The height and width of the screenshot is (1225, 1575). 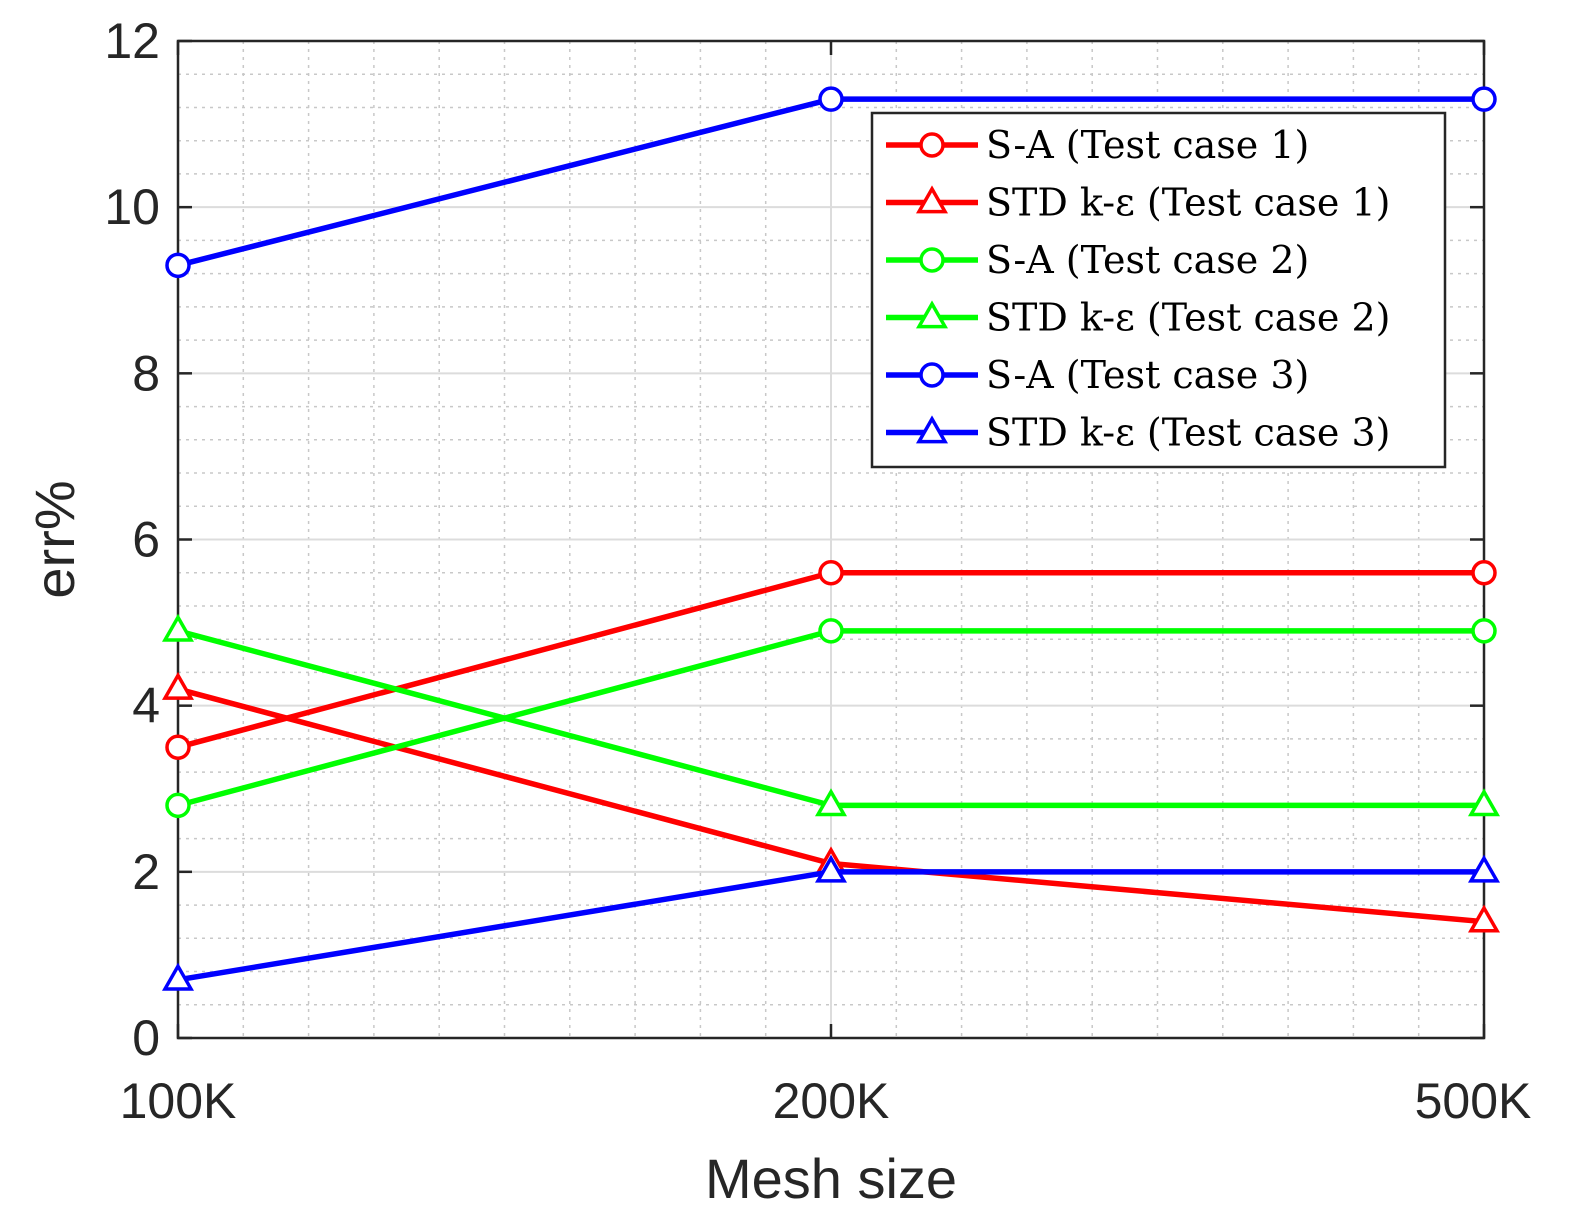 What do you see at coordinates (132, 41) in the screenshot?
I see `y-tick-label: 12` at bounding box center [132, 41].